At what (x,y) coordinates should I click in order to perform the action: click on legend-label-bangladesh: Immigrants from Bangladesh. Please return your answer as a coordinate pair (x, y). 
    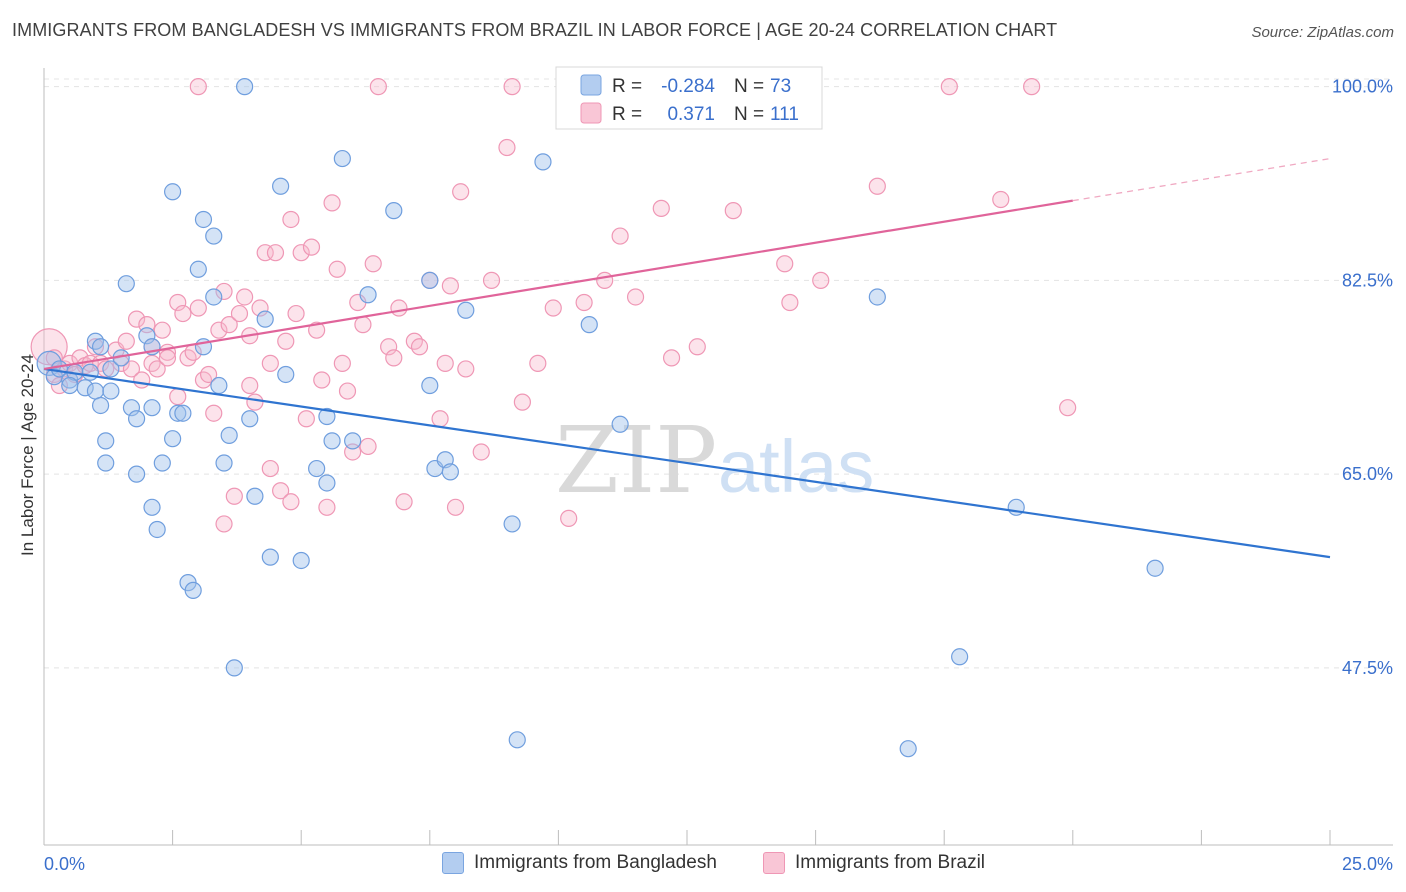
    Looking at the image, I should click on (595, 862).